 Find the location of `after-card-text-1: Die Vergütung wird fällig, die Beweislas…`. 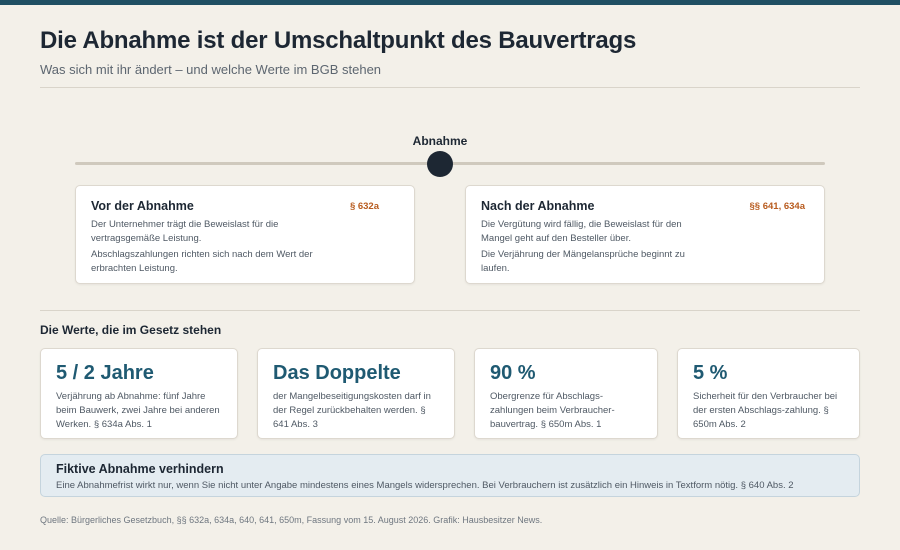

after-card-text-1: Die Vergütung wird fällig, die Beweislas… is located at coordinates (581, 231).